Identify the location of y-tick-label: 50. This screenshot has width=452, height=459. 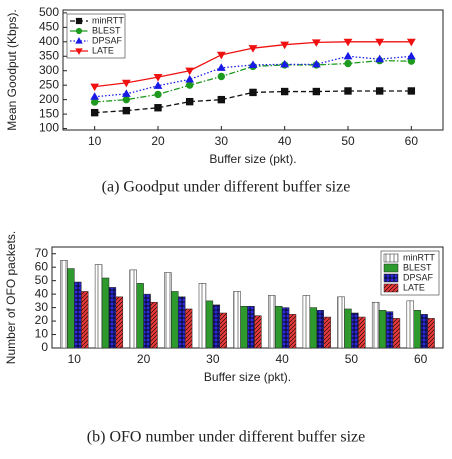
(42, 280).